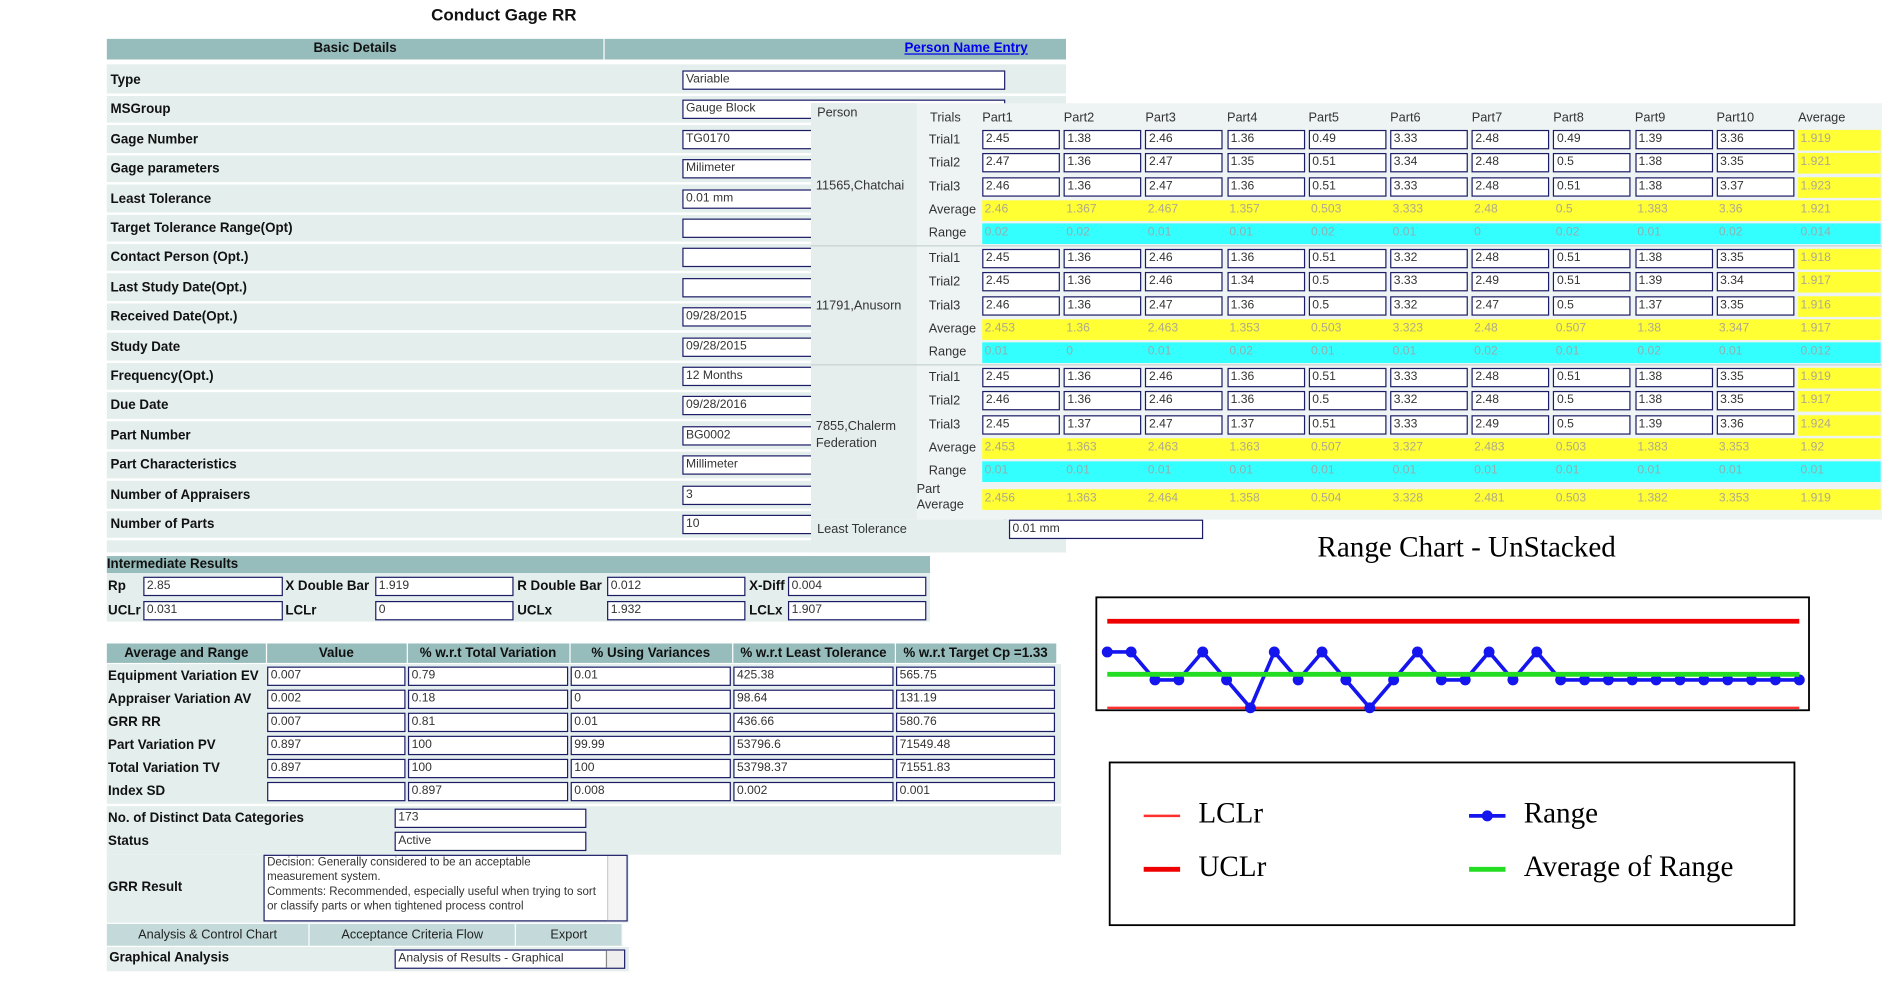 The width and height of the screenshot is (1894, 999). I want to click on value-input: 98.64, so click(813, 699).